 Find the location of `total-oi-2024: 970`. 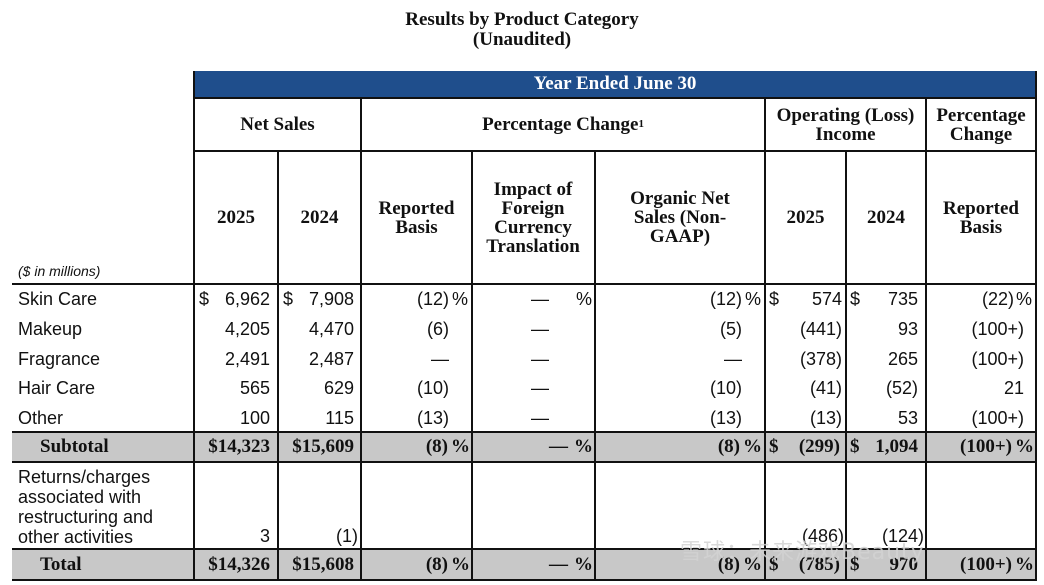

total-oi-2024: 970 is located at coordinates (904, 564).